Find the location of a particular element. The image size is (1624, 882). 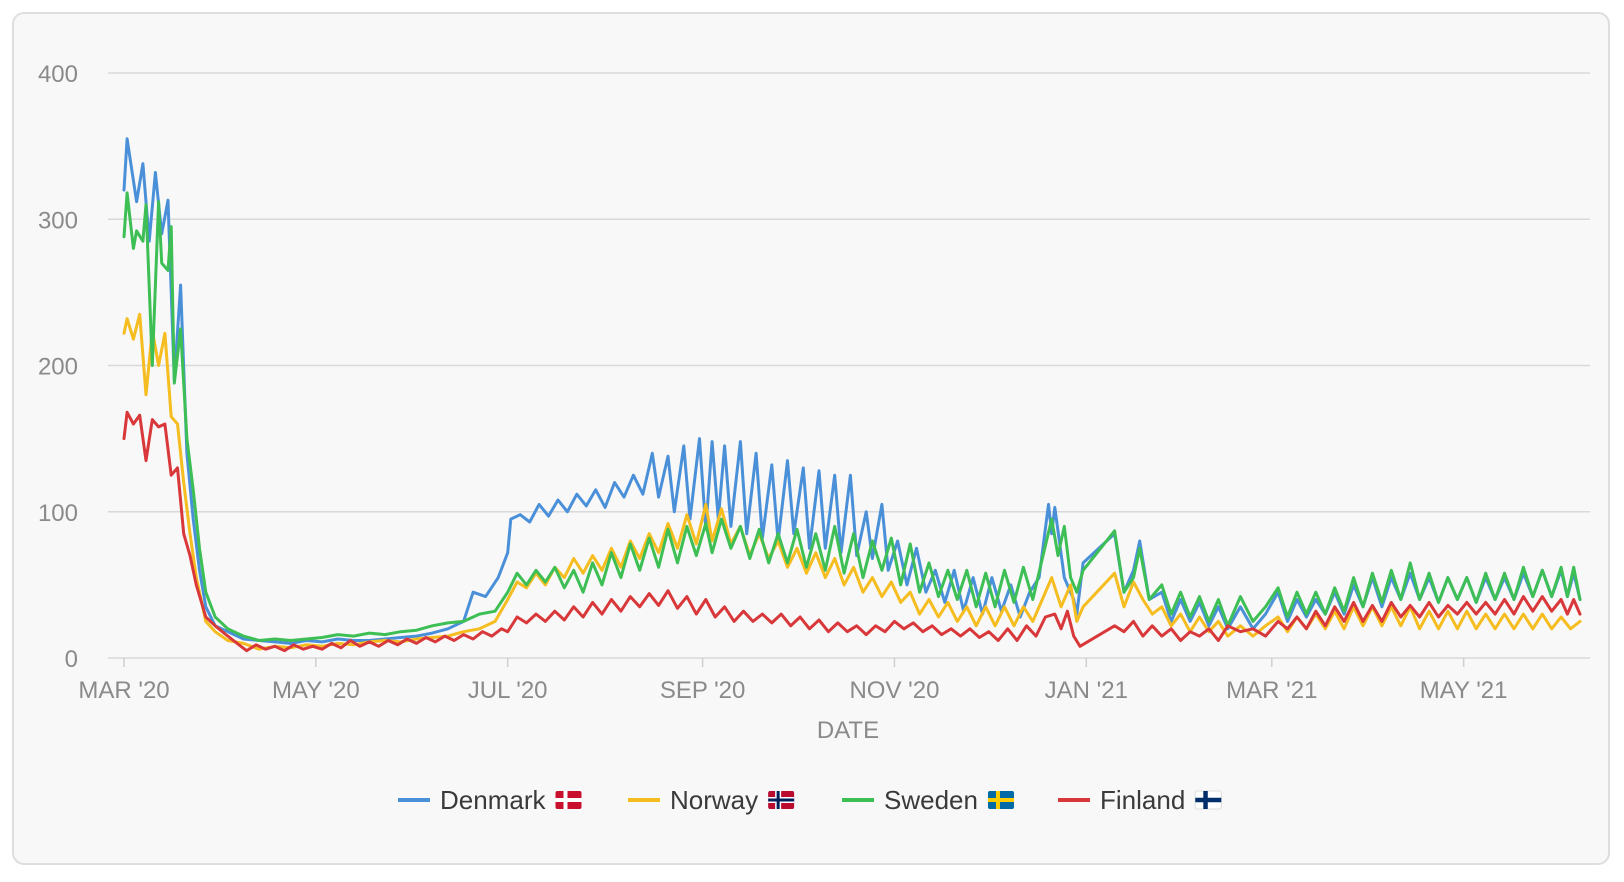

x-tick-label: MAY '21 is located at coordinates (1464, 690).